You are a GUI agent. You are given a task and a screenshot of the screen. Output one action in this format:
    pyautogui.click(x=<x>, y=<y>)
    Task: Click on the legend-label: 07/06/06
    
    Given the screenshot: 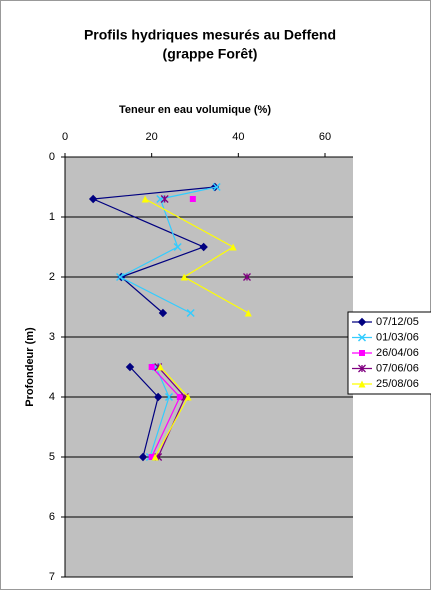 What is the action you would take?
    pyautogui.click(x=397, y=368)
    